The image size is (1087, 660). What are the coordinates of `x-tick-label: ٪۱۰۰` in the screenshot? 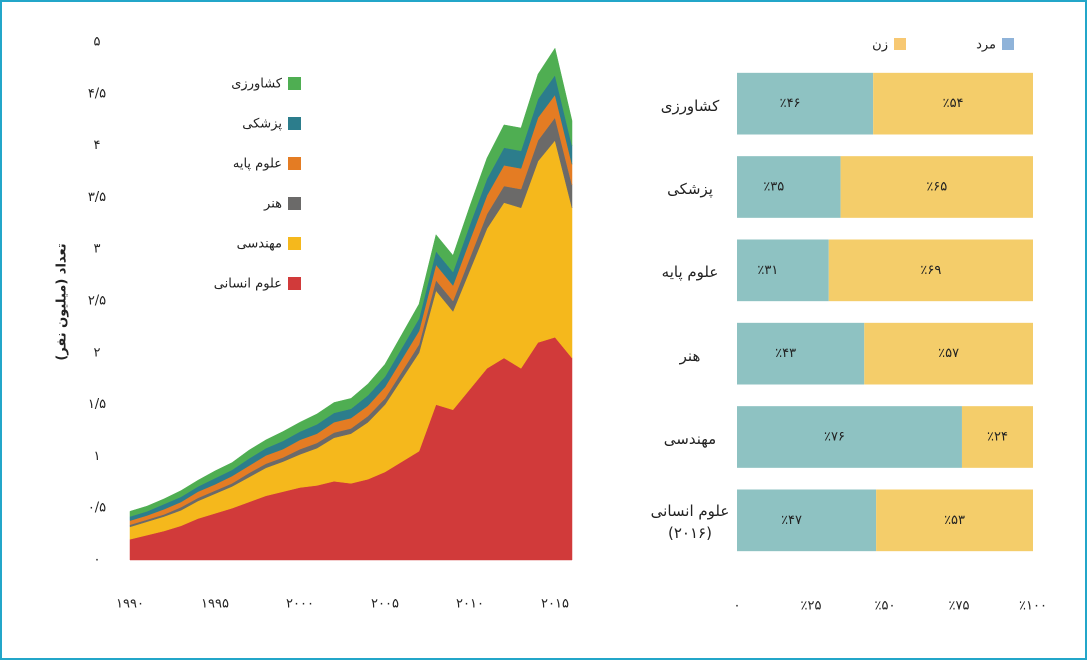 It's located at (1033, 606).